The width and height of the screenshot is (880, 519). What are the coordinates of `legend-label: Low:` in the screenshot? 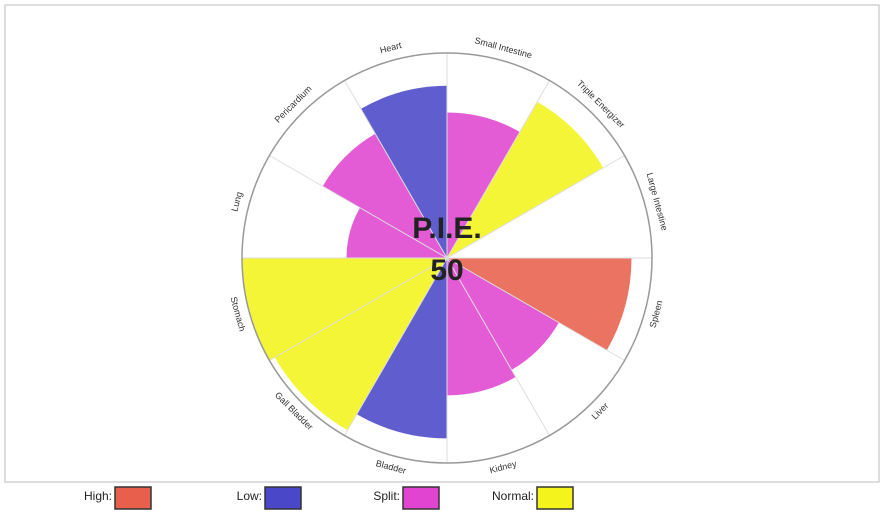 It's located at (249, 496).